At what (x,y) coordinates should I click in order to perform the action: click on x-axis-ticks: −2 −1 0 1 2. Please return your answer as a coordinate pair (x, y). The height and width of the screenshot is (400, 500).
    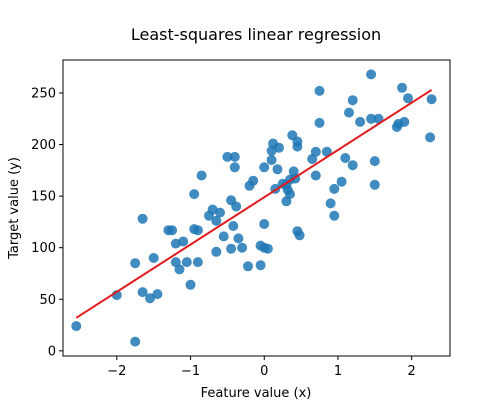
    Looking at the image, I should click on (261, 367).